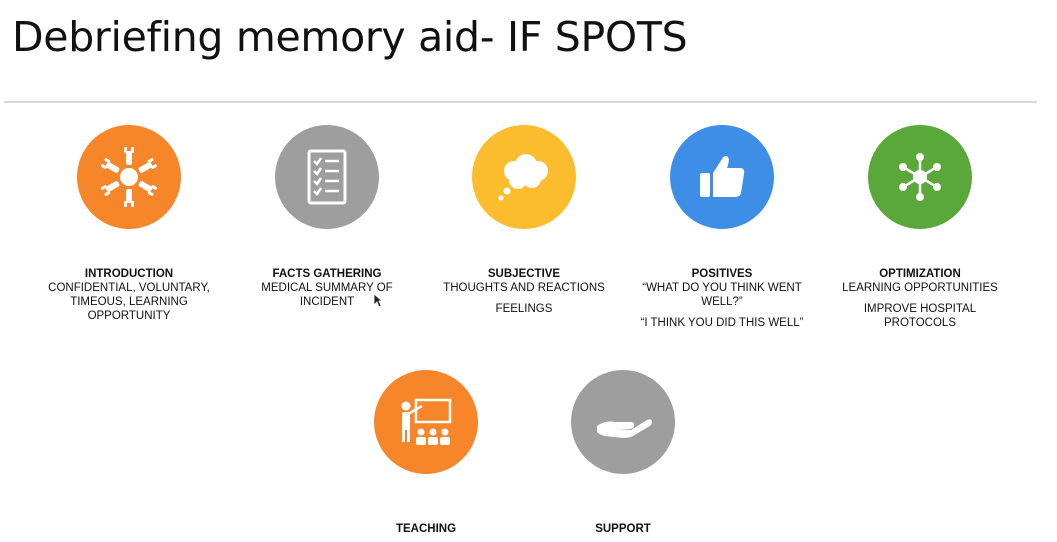  I want to click on item-description-secondary: “I THINK YOU DID THIS WELL”, so click(722, 323).